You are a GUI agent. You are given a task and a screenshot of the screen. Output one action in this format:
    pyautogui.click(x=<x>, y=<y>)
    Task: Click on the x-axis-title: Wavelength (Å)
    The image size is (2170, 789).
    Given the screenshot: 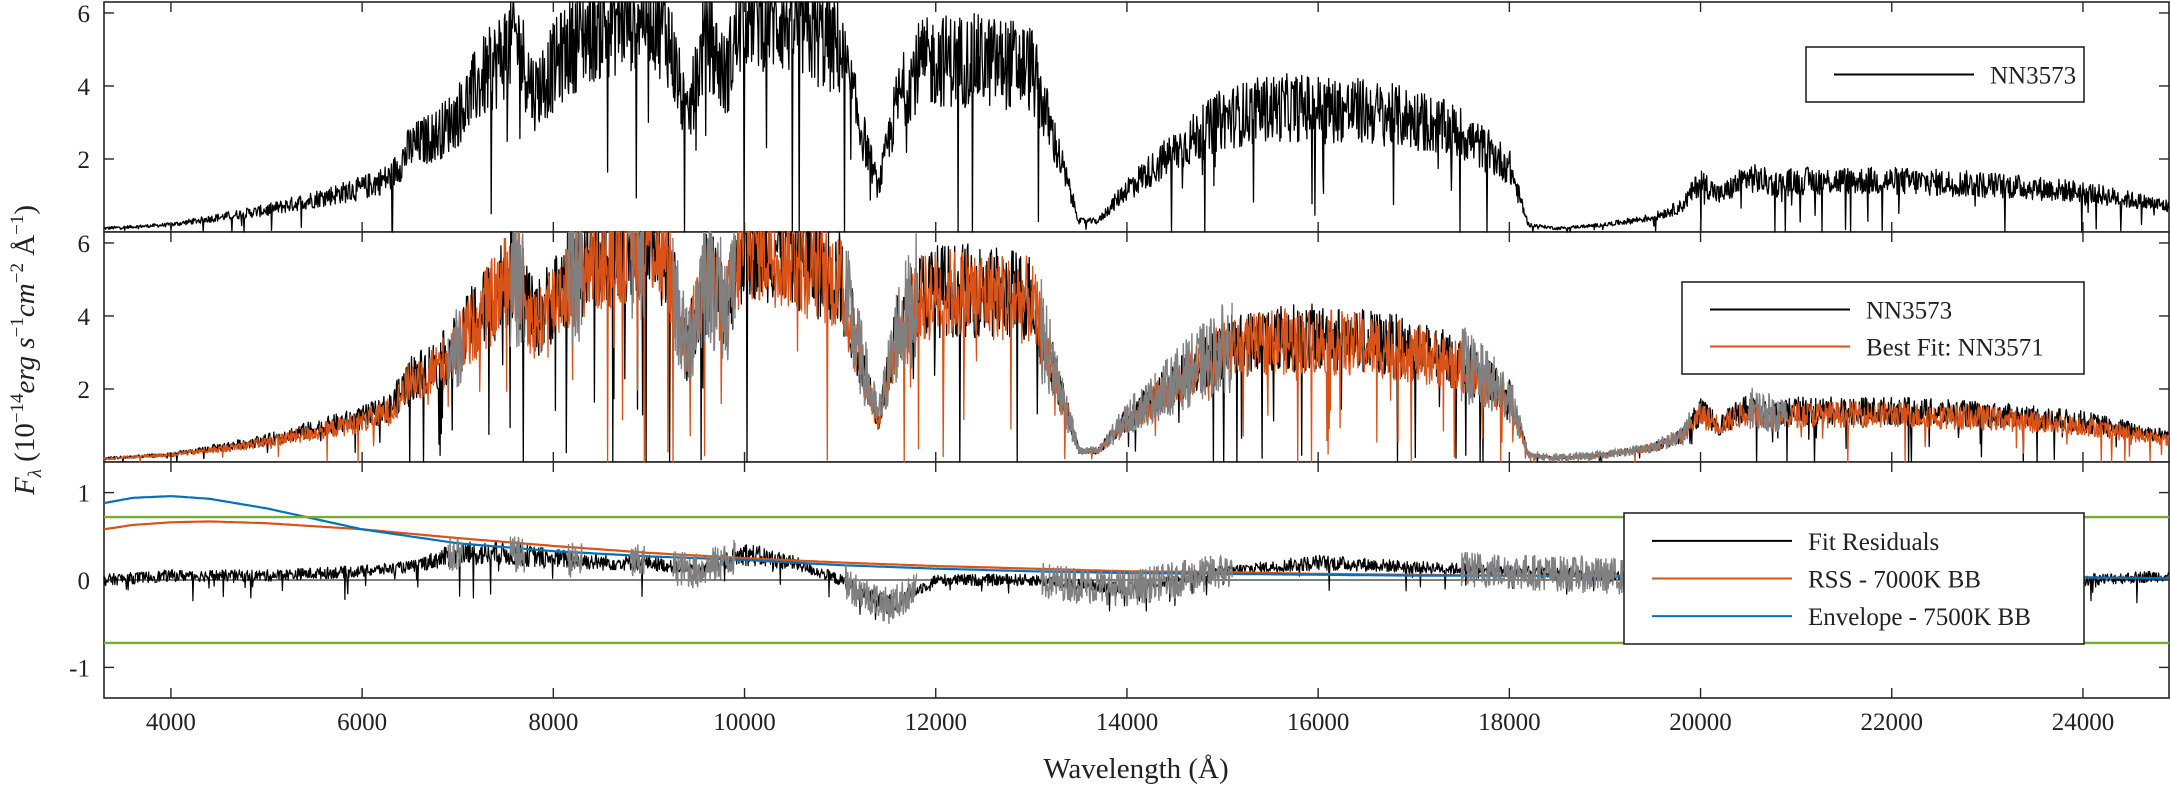 What is the action you would take?
    pyautogui.click(x=1135, y=769)
    